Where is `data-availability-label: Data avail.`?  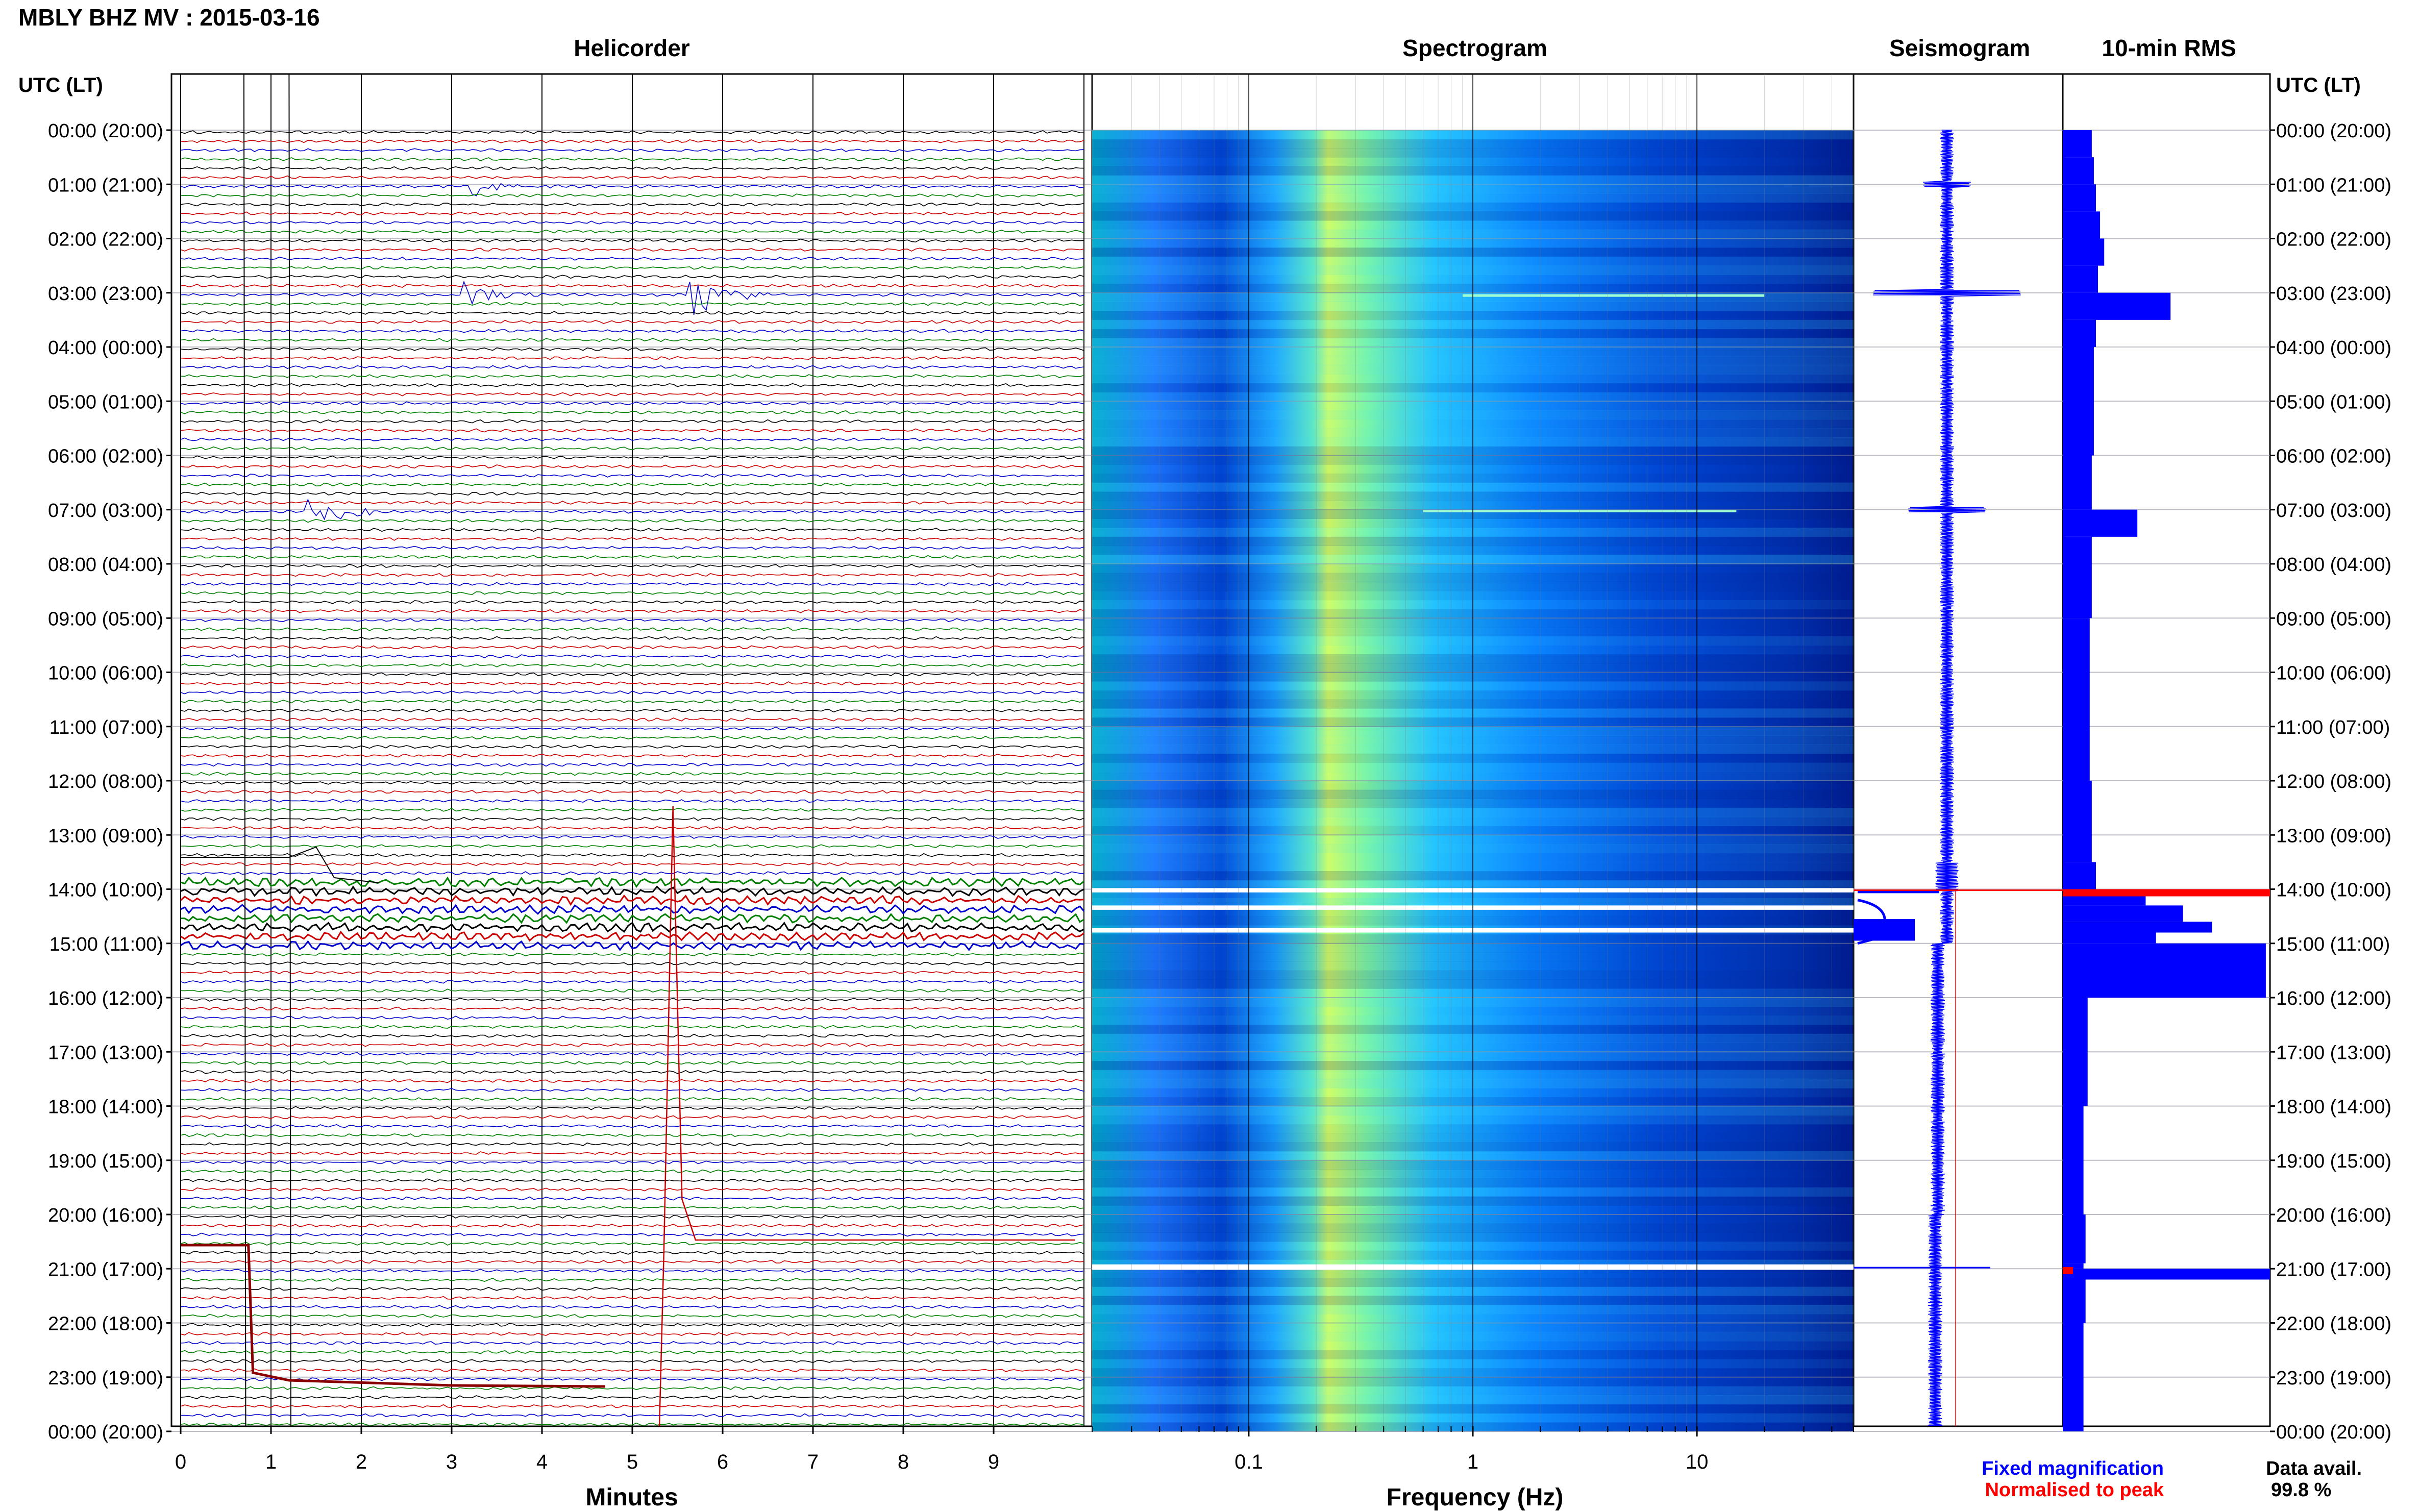
data-availability-label: Data avail. is located at coordinates (2314, 1468).